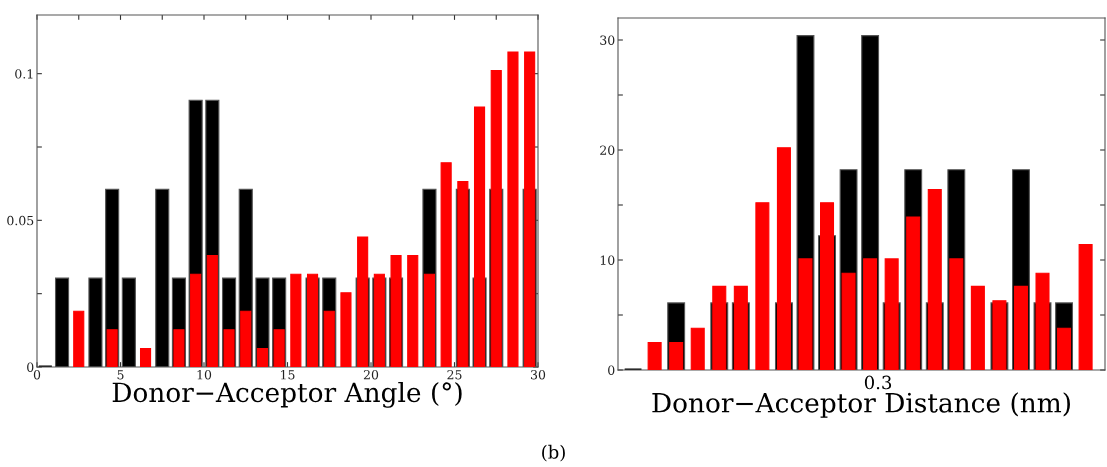 This screenshot has width=1107, height=467. I want to click on y-tick-label: 0, so click(30, 367).